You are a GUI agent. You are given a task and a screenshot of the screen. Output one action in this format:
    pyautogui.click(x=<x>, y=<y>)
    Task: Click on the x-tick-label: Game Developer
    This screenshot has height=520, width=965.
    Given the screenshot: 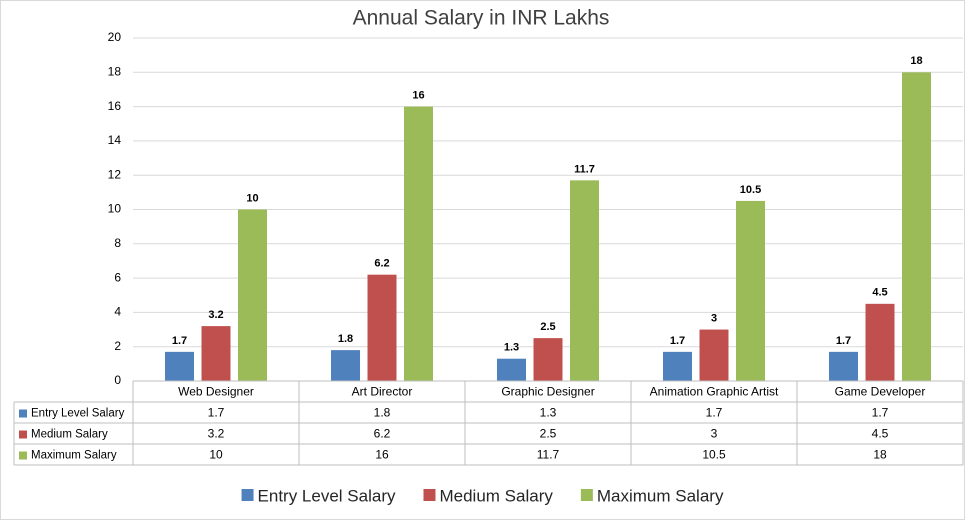 What is the action you would take?
    pyautogui.click(x=880, y=392)
    